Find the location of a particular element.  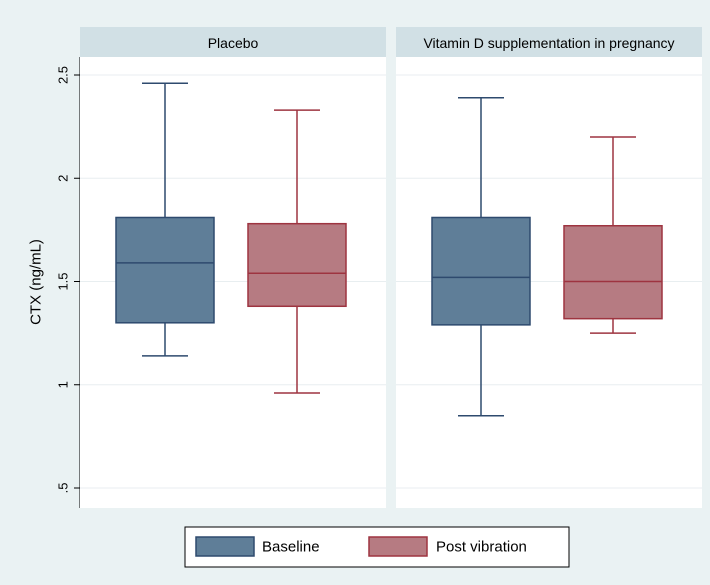

legend-label: Baseline is located at coordinates (291, 547).